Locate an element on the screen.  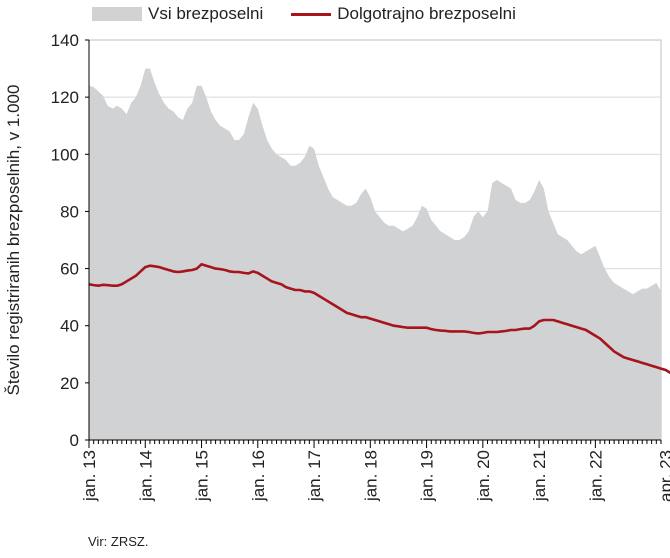
x-tick-label-jan-17: jan. 17 is located at coordinates (314, 476).